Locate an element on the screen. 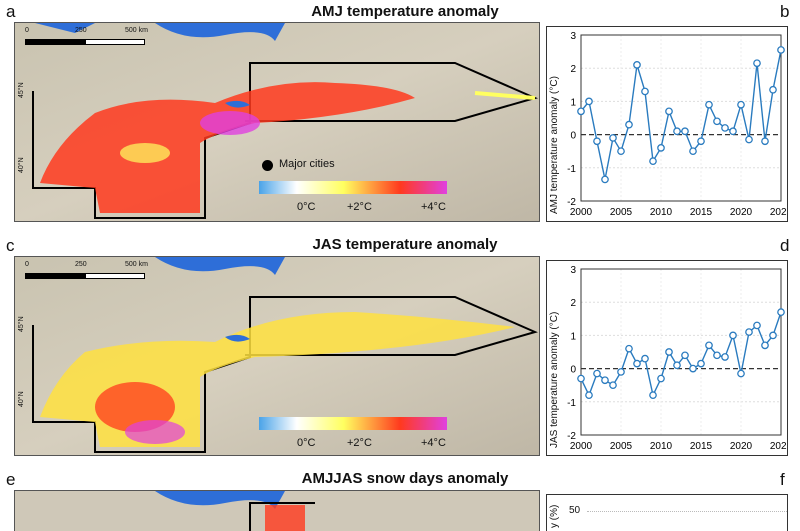 This screenshot has width=800, height=531. y-tick-label: 0 is located at coordinates (573, 370).